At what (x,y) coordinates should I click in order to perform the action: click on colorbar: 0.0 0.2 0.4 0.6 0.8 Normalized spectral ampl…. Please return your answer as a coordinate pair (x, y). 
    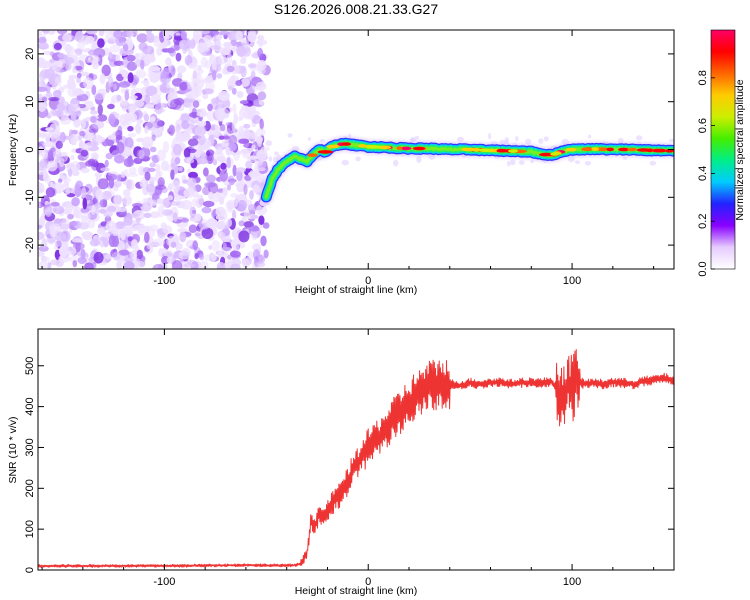
    Looking at the image, I should click on (721, 153).